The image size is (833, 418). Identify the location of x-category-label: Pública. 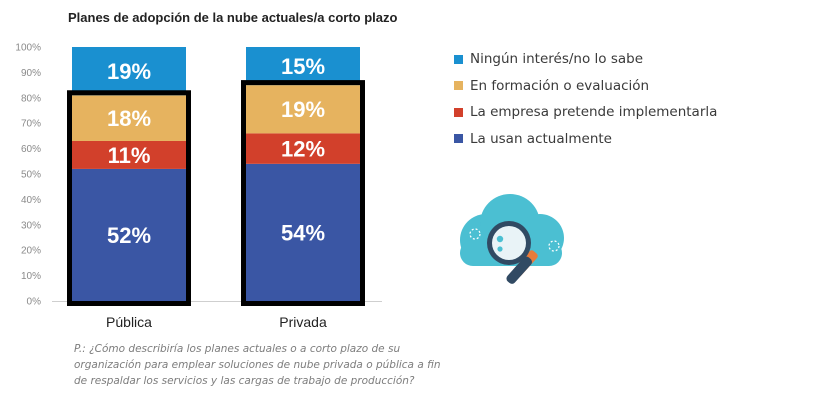
(129, 322).